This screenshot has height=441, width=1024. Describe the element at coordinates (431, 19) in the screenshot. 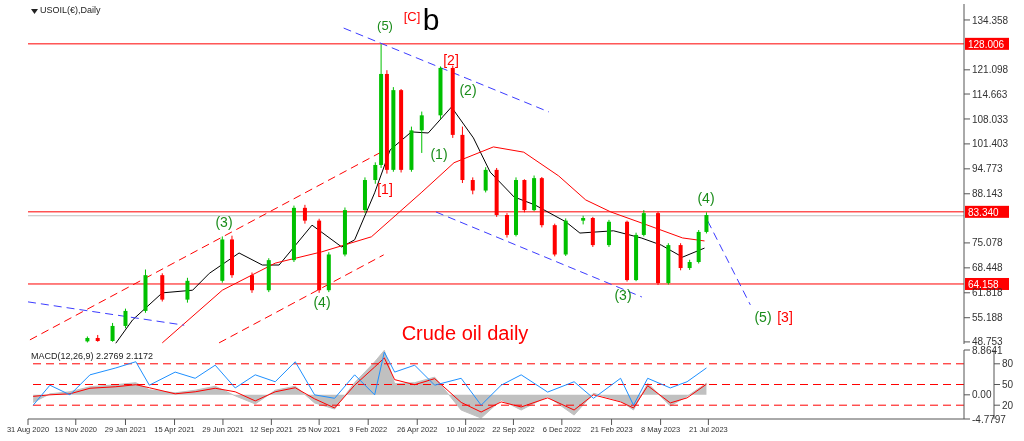

I see `annotation: b` at that location.